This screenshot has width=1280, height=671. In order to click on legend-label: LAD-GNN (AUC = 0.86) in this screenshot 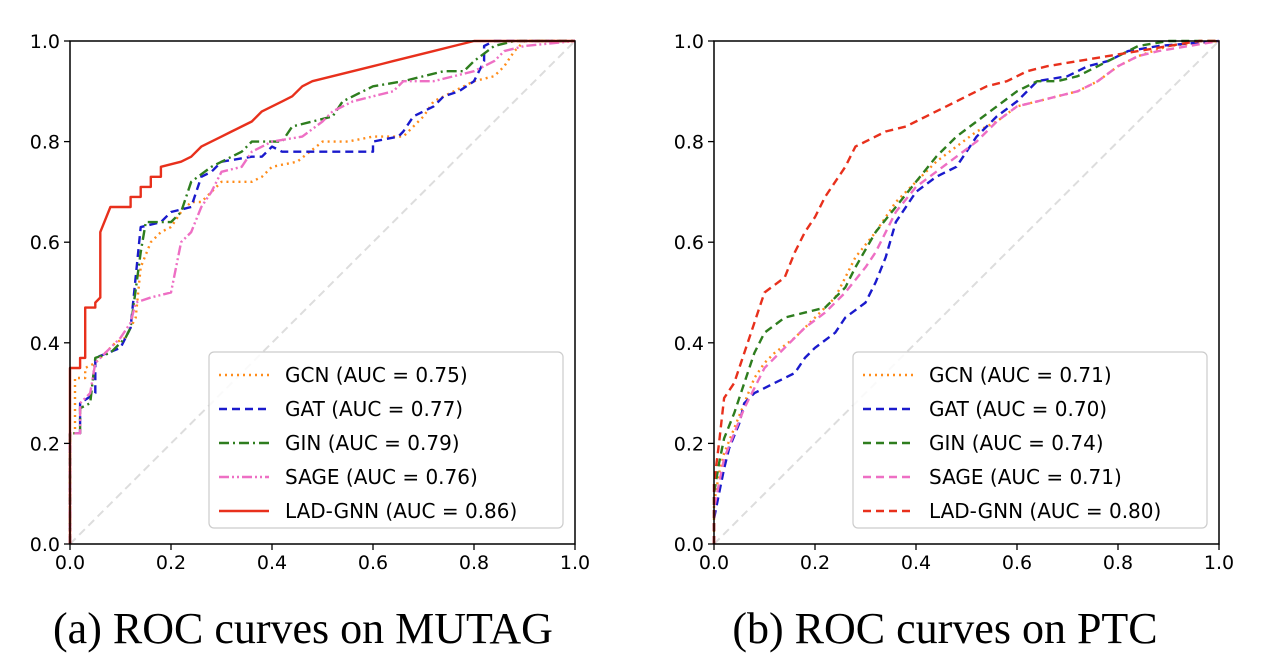, I will do `click(401, 511)`.